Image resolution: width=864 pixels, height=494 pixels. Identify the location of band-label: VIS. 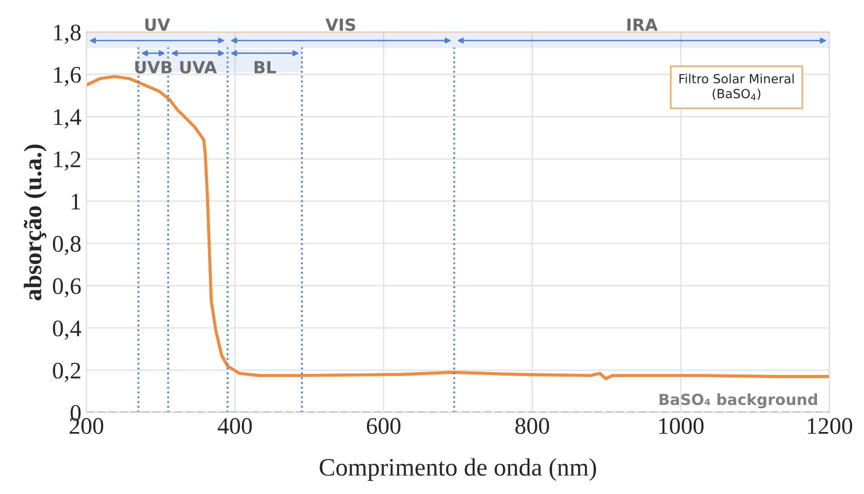
(340, 24).